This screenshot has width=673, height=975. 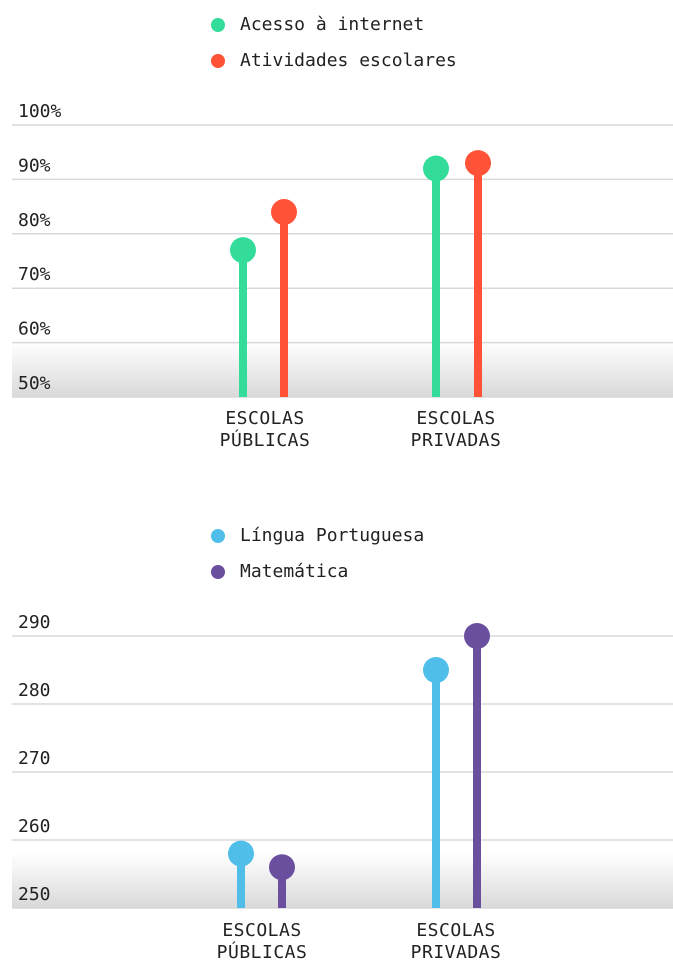 What do you see at coordinates (34, 383) in the screenshot?
I see `y-tick-label: 50%` at bounding box center [34, 383].